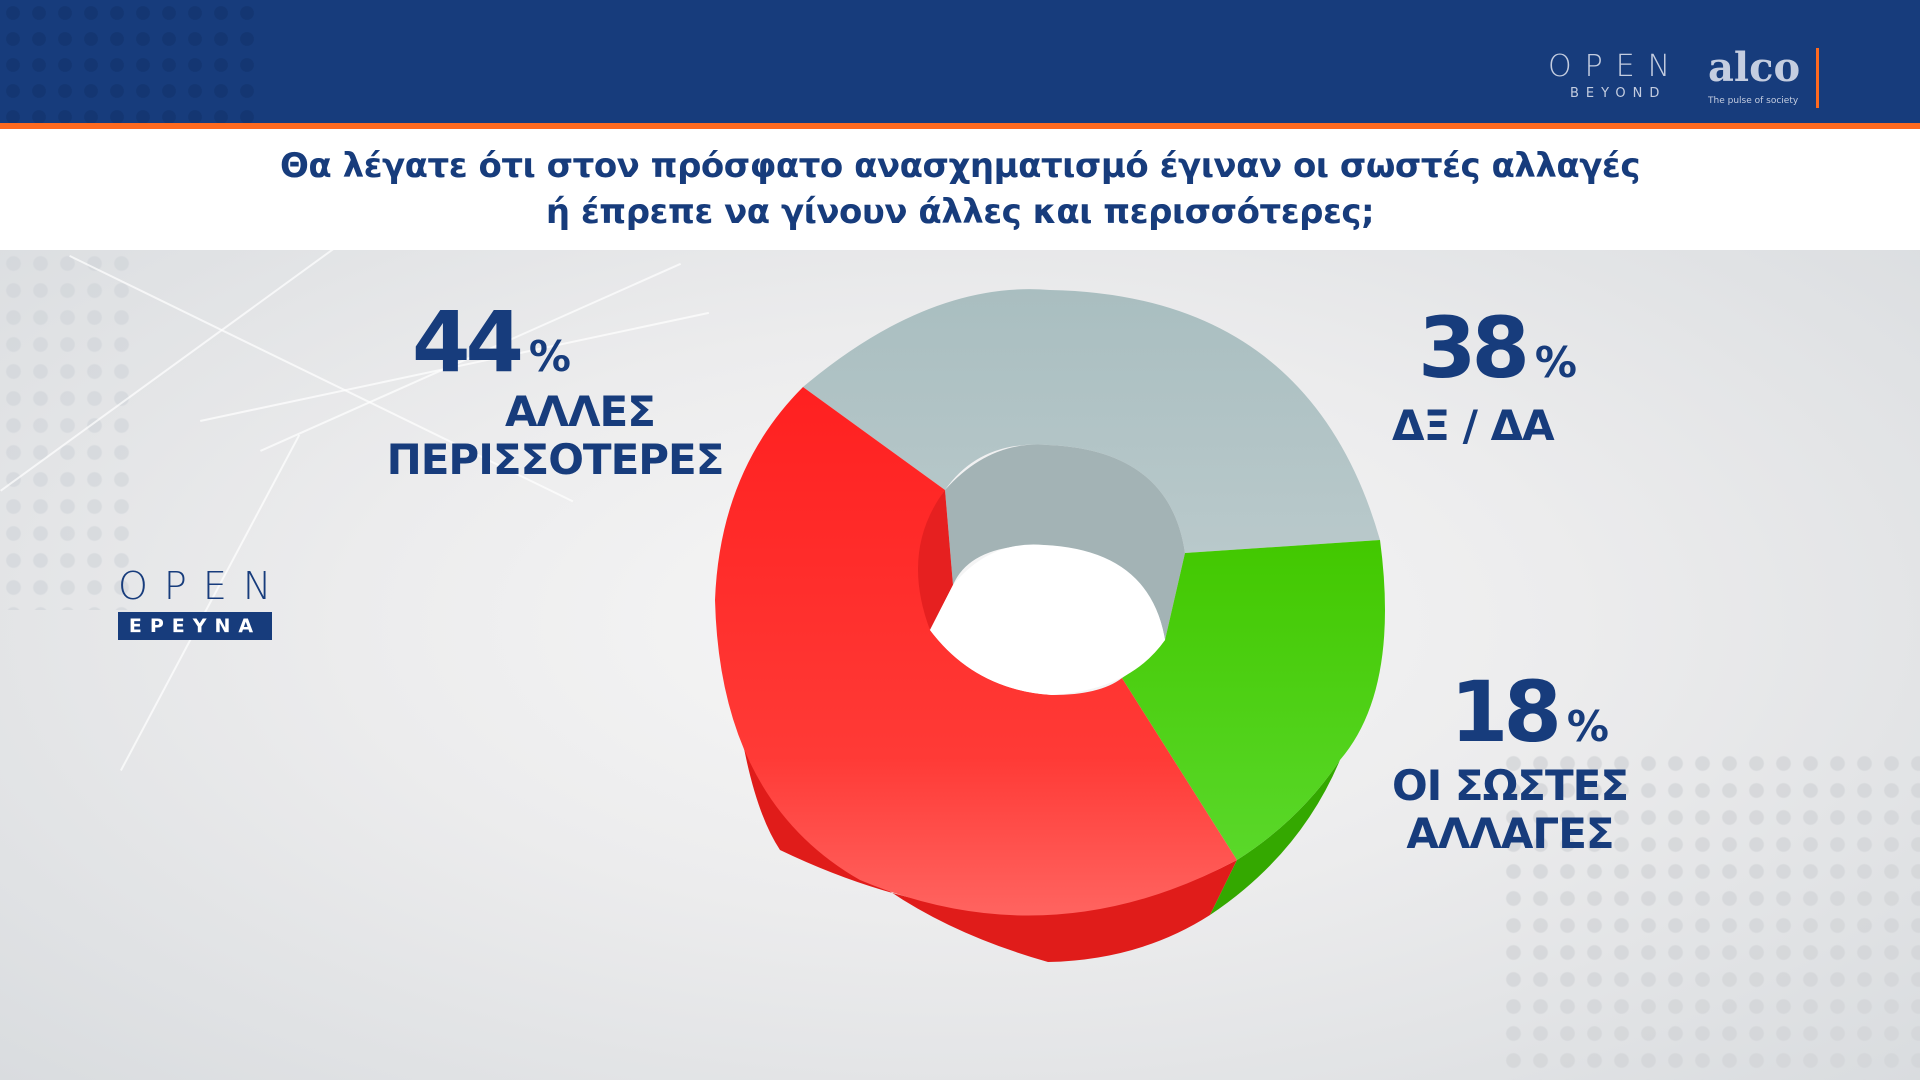 This screenshot has width=1920, height=1080. What do you see at coordinates (65, 430) in the screenshot?
I see `background-dot-pattern-left` at bounding box center [65, 430].